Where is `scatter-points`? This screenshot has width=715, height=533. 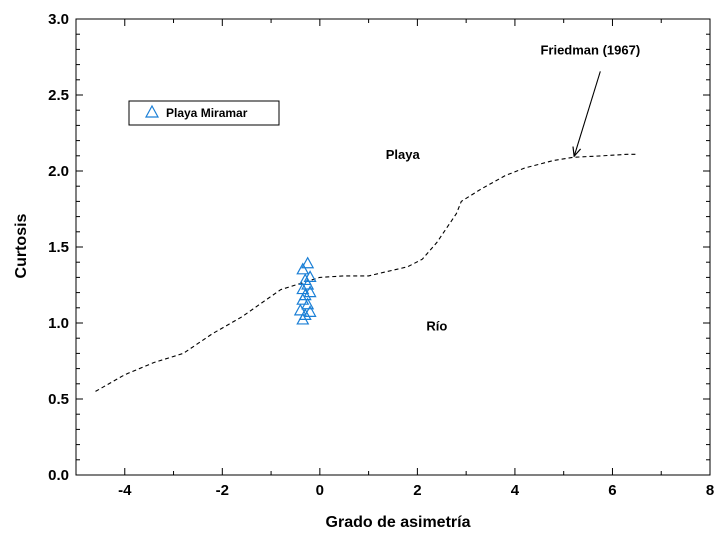 scatter-points is located at coordinates (305, 290).